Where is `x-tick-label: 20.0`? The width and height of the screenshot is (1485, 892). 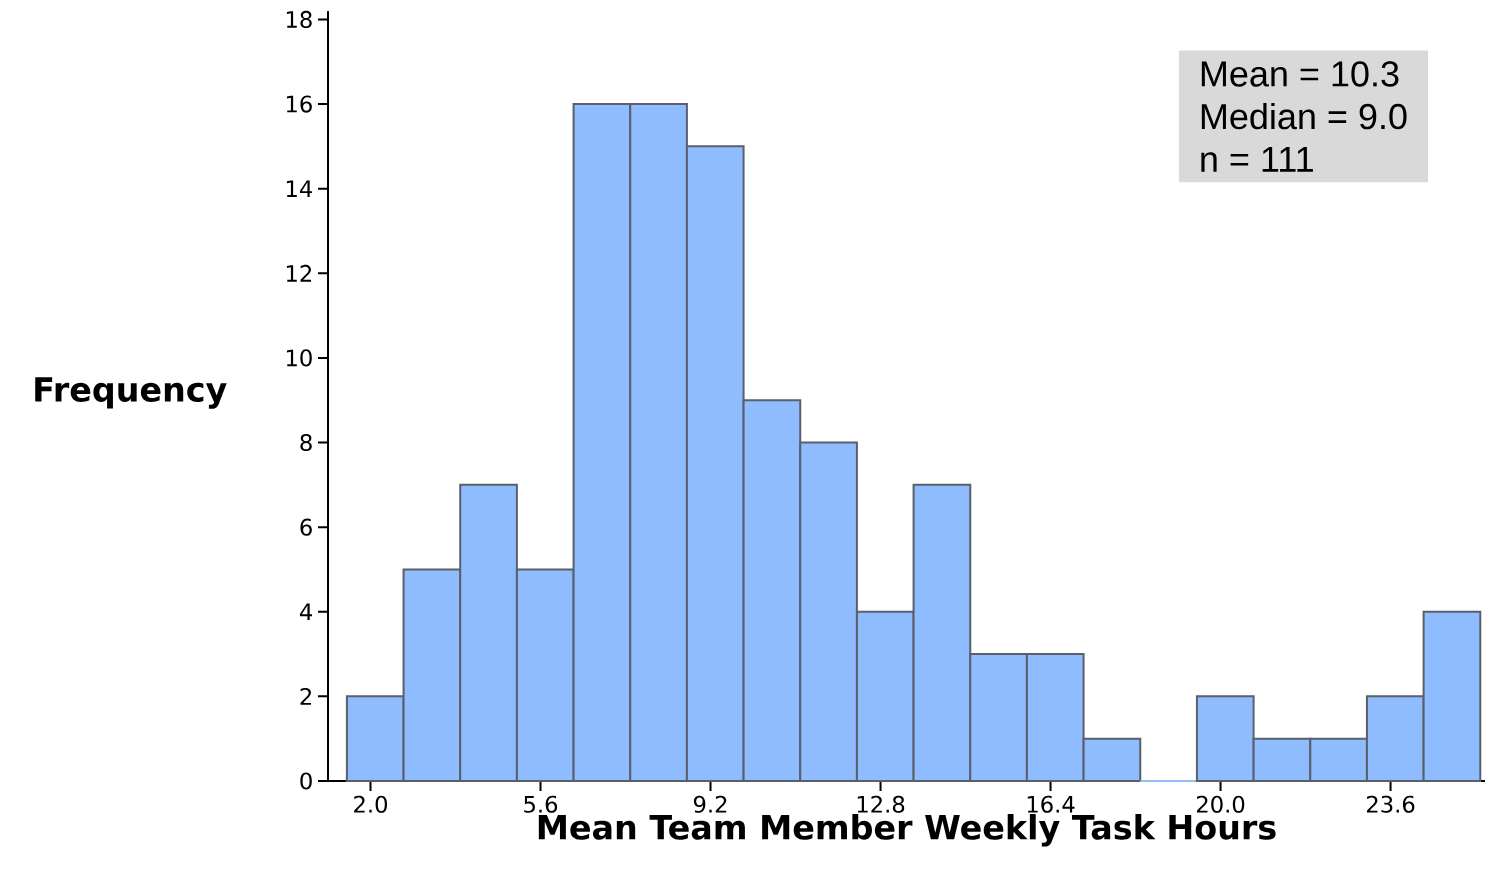 x-tick-label: 20.0 is located at coordinates (1220, 804).